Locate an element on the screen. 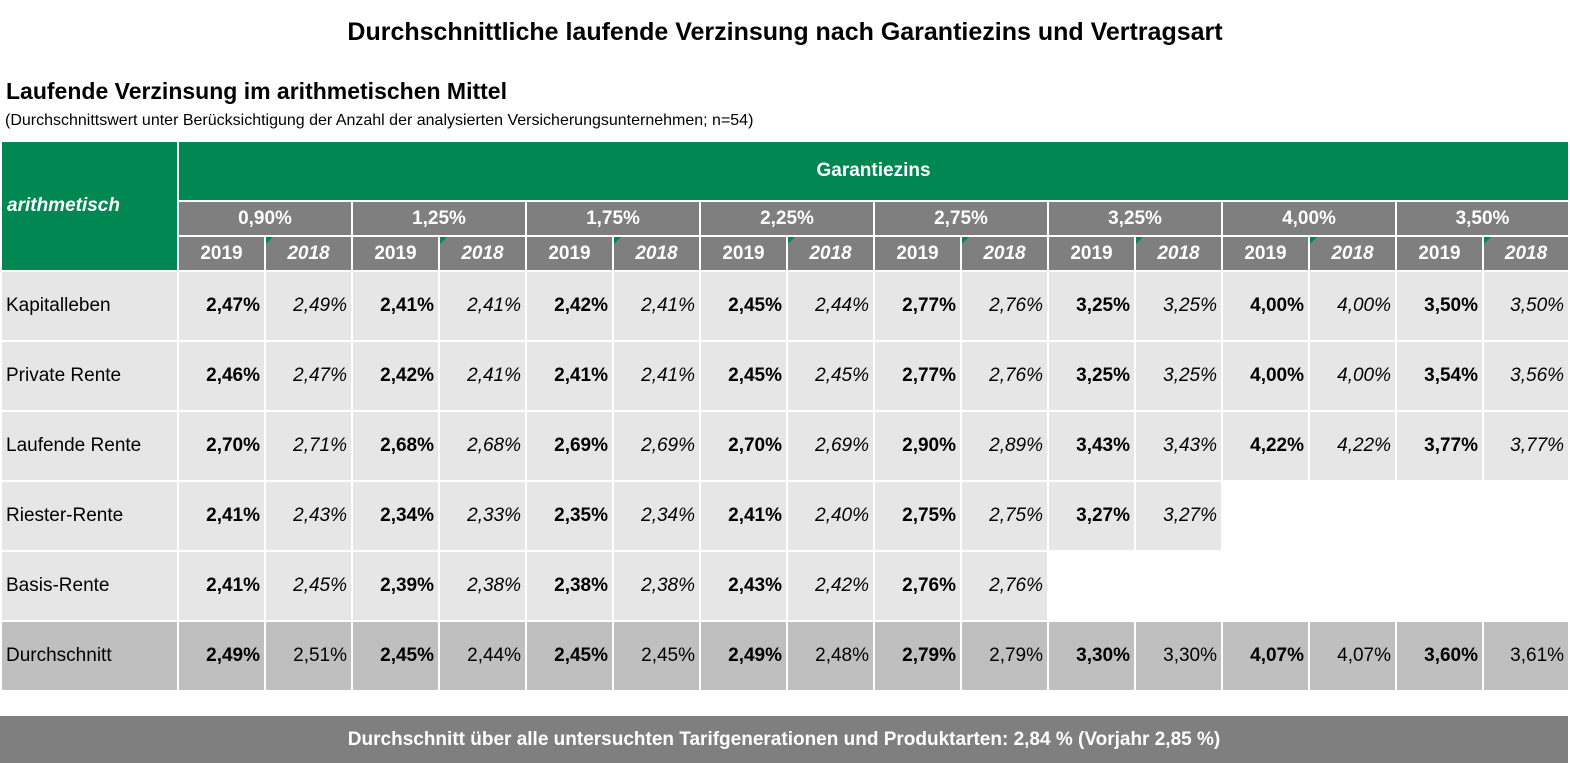  value-cell-2018: 2,40% is located at coordinates (830, 516).